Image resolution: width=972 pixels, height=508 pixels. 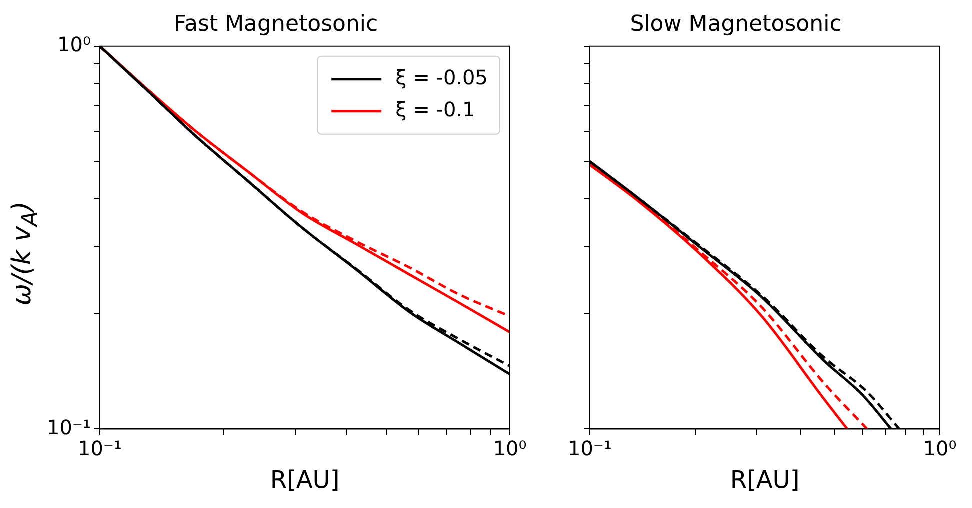 I want to click on legend-label: ξ = -0.05, so click(x=442, y=78).